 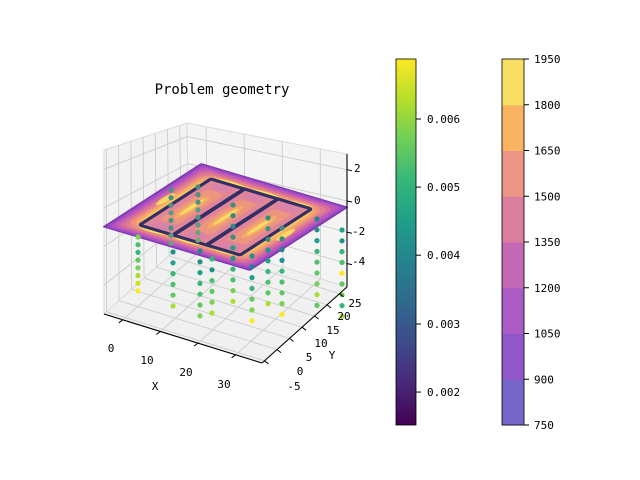 I want to click on colorbar-tick-label: 1050, so click(x=547, y=334).